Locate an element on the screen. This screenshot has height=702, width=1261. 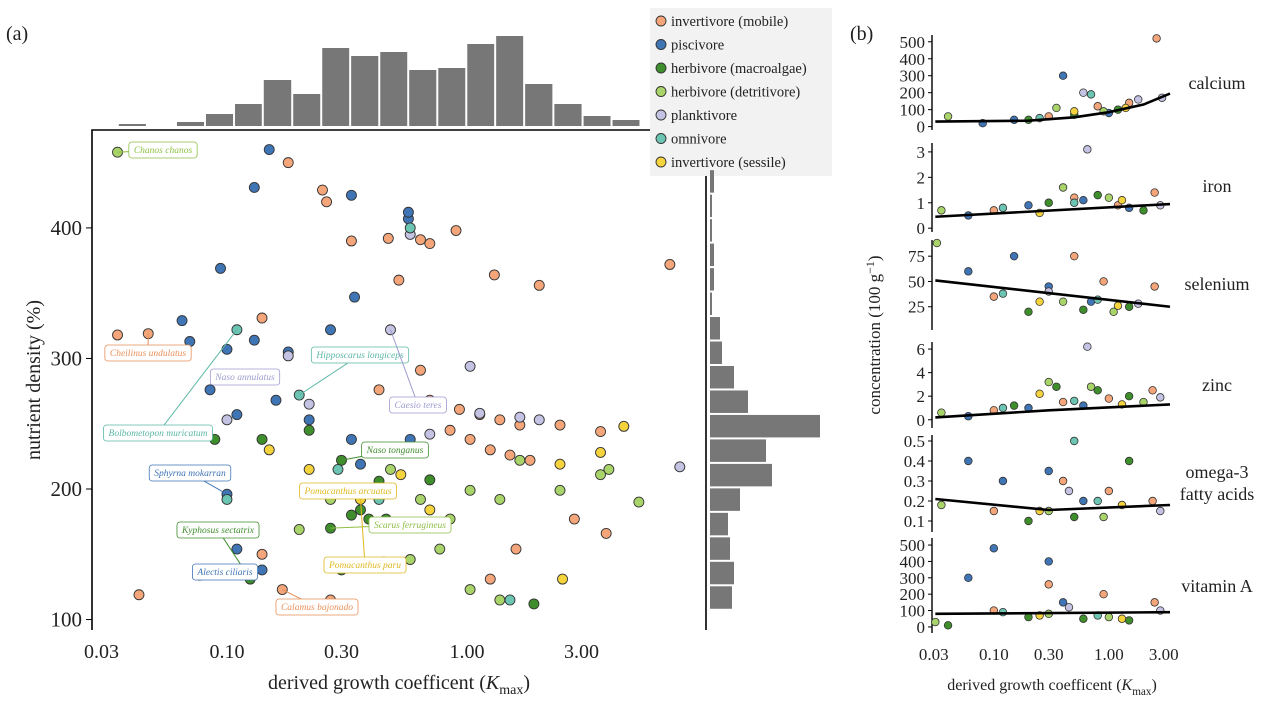
x-tick-label: 0.30 is located at coordinates (341, 652).